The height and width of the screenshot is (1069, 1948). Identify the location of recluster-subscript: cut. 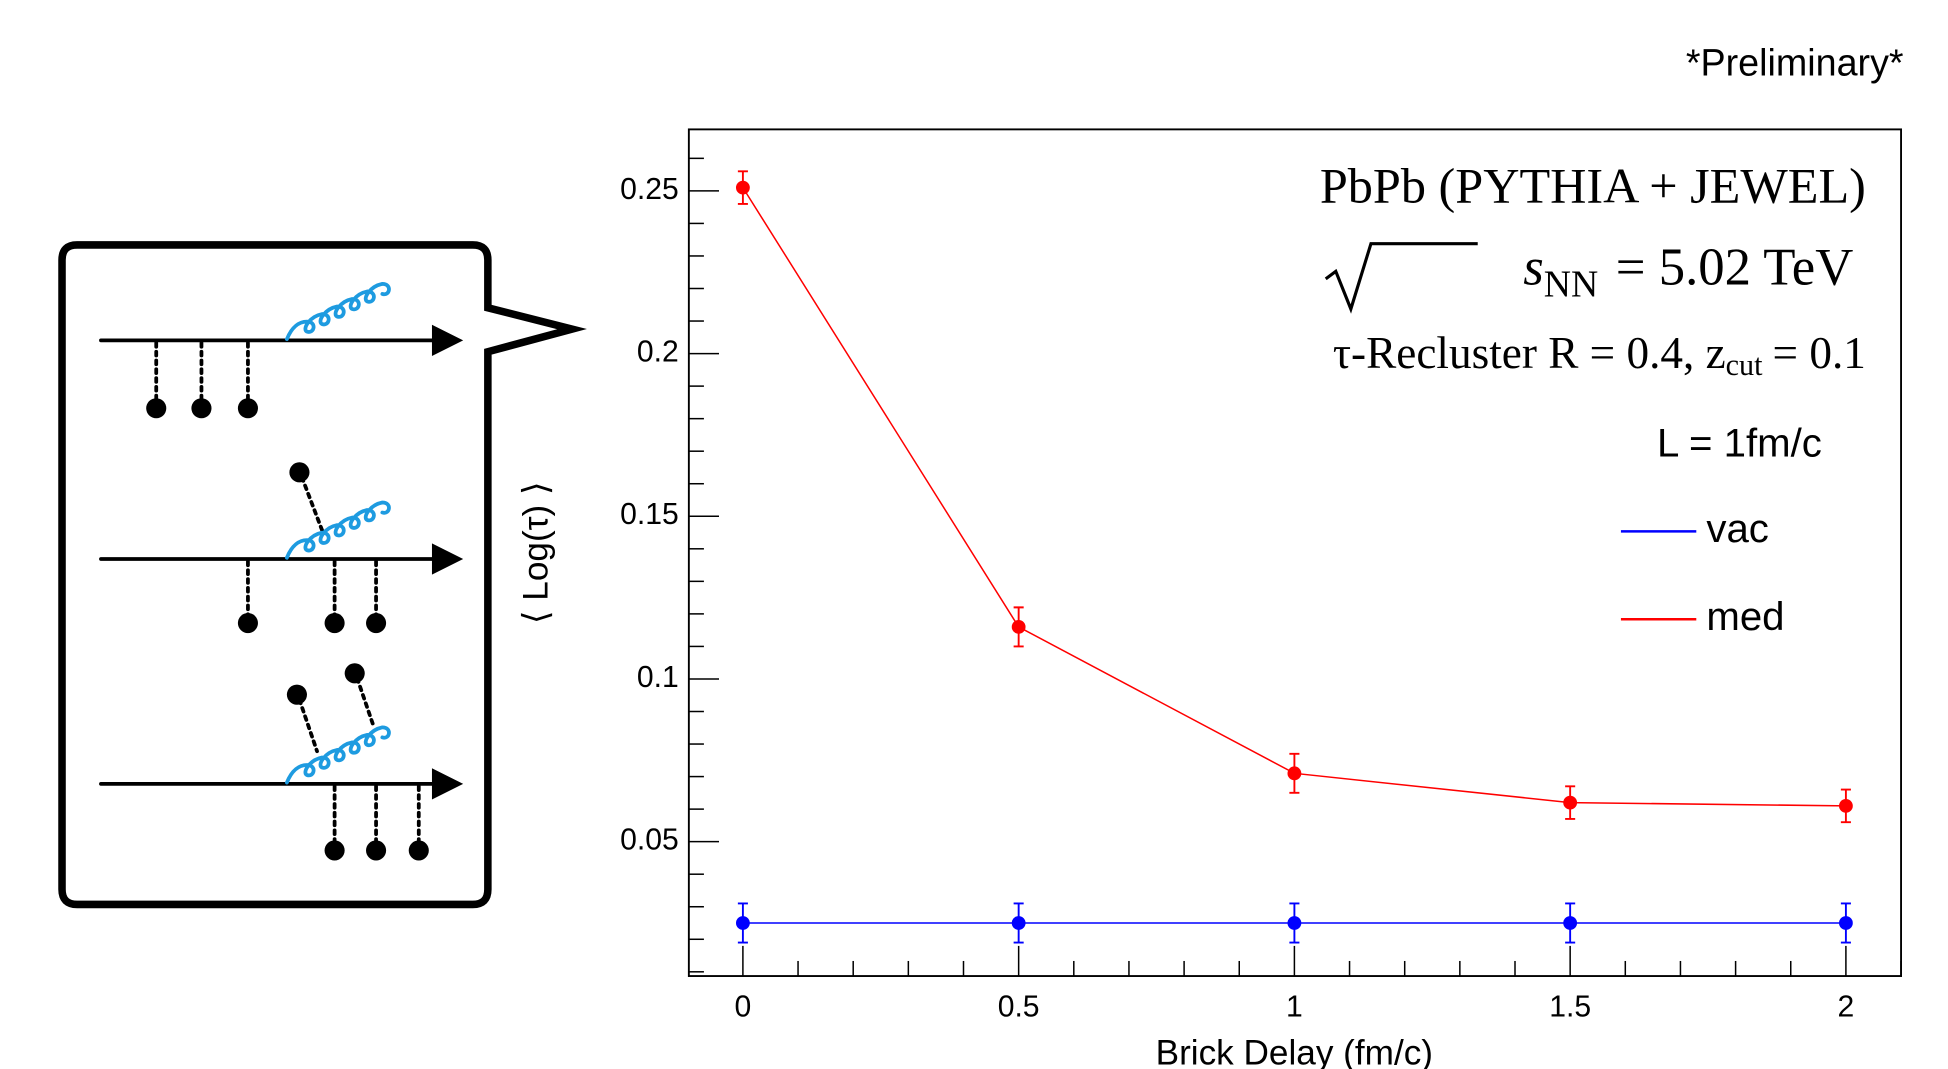
(1744, 365).